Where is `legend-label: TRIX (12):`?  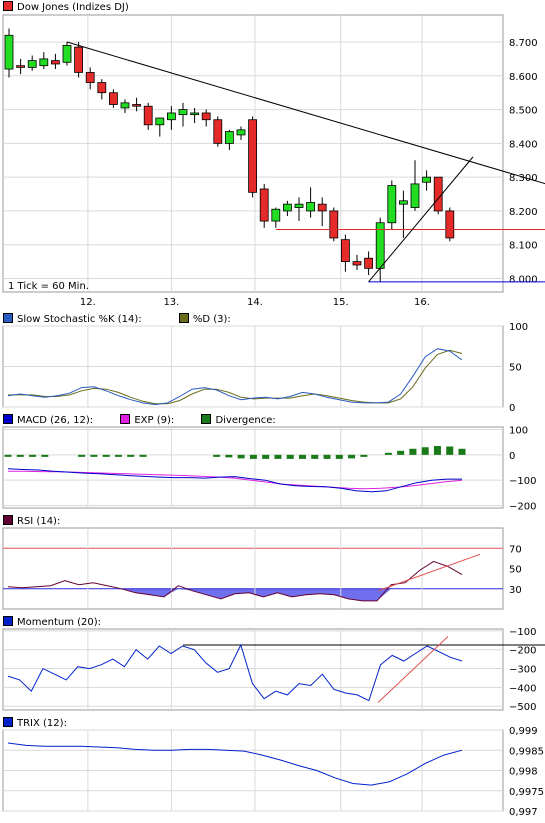
legend-label: TRIX (12): is located at coordinates (42, 723).